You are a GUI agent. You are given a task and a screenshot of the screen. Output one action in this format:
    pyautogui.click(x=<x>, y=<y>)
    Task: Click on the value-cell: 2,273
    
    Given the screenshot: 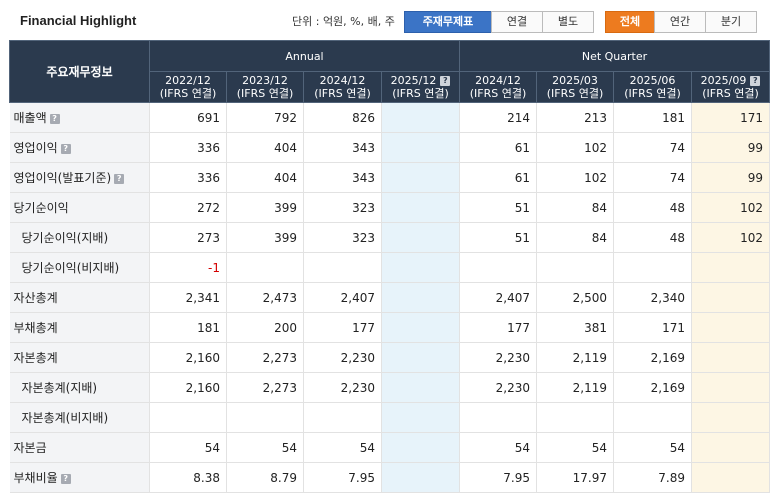 What is the action you would take?
    pyautogui.click(x=265, y=357)
    